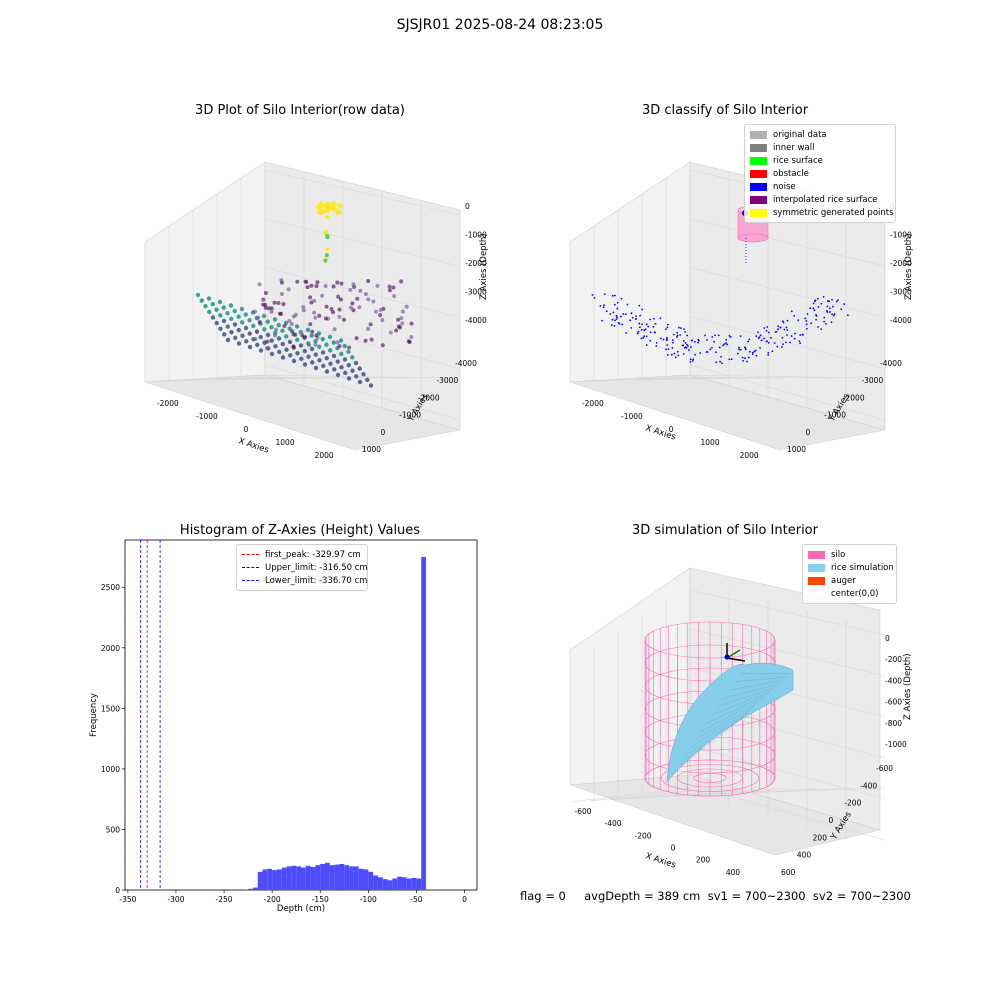 Image resolution: width=1000 pixels, height=1000 pixels. Describe the element at coordinates (416, 899) in the screenshot. I see `x-tick-label: -50` at that location.